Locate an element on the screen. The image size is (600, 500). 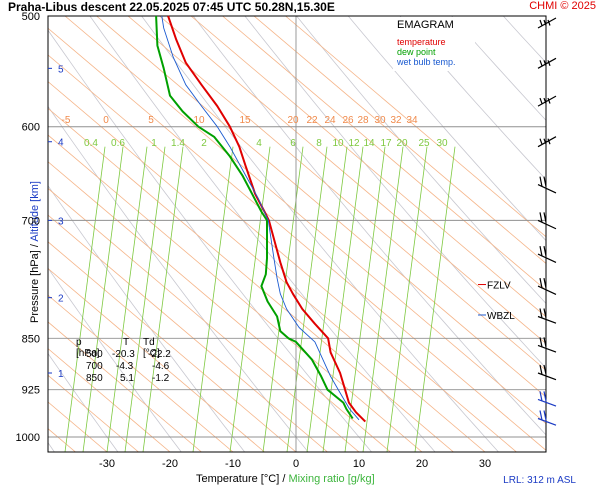
wbzl-marker: WBZL is located at coordinates (496, 316).